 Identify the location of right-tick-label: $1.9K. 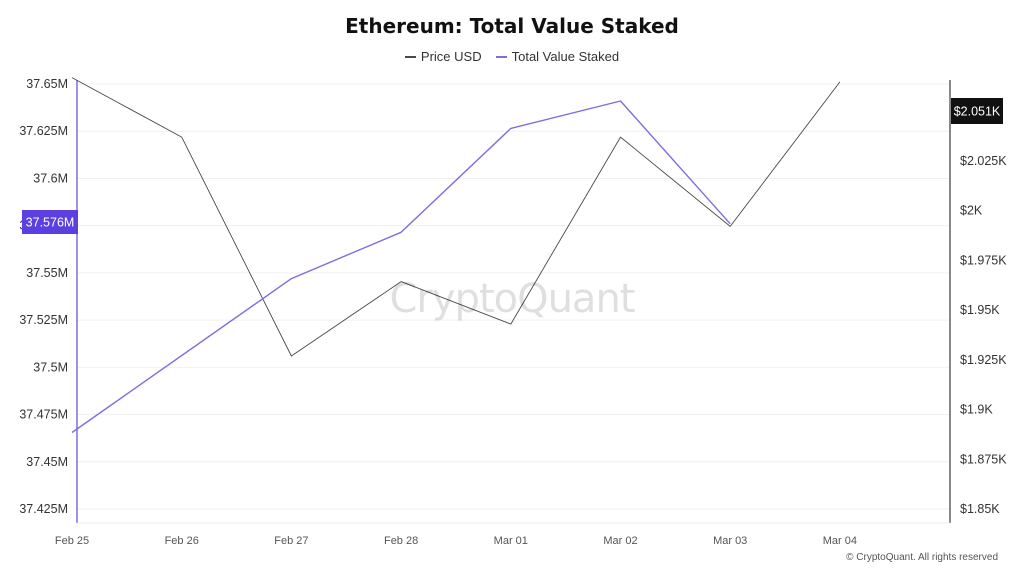
(976, 410).